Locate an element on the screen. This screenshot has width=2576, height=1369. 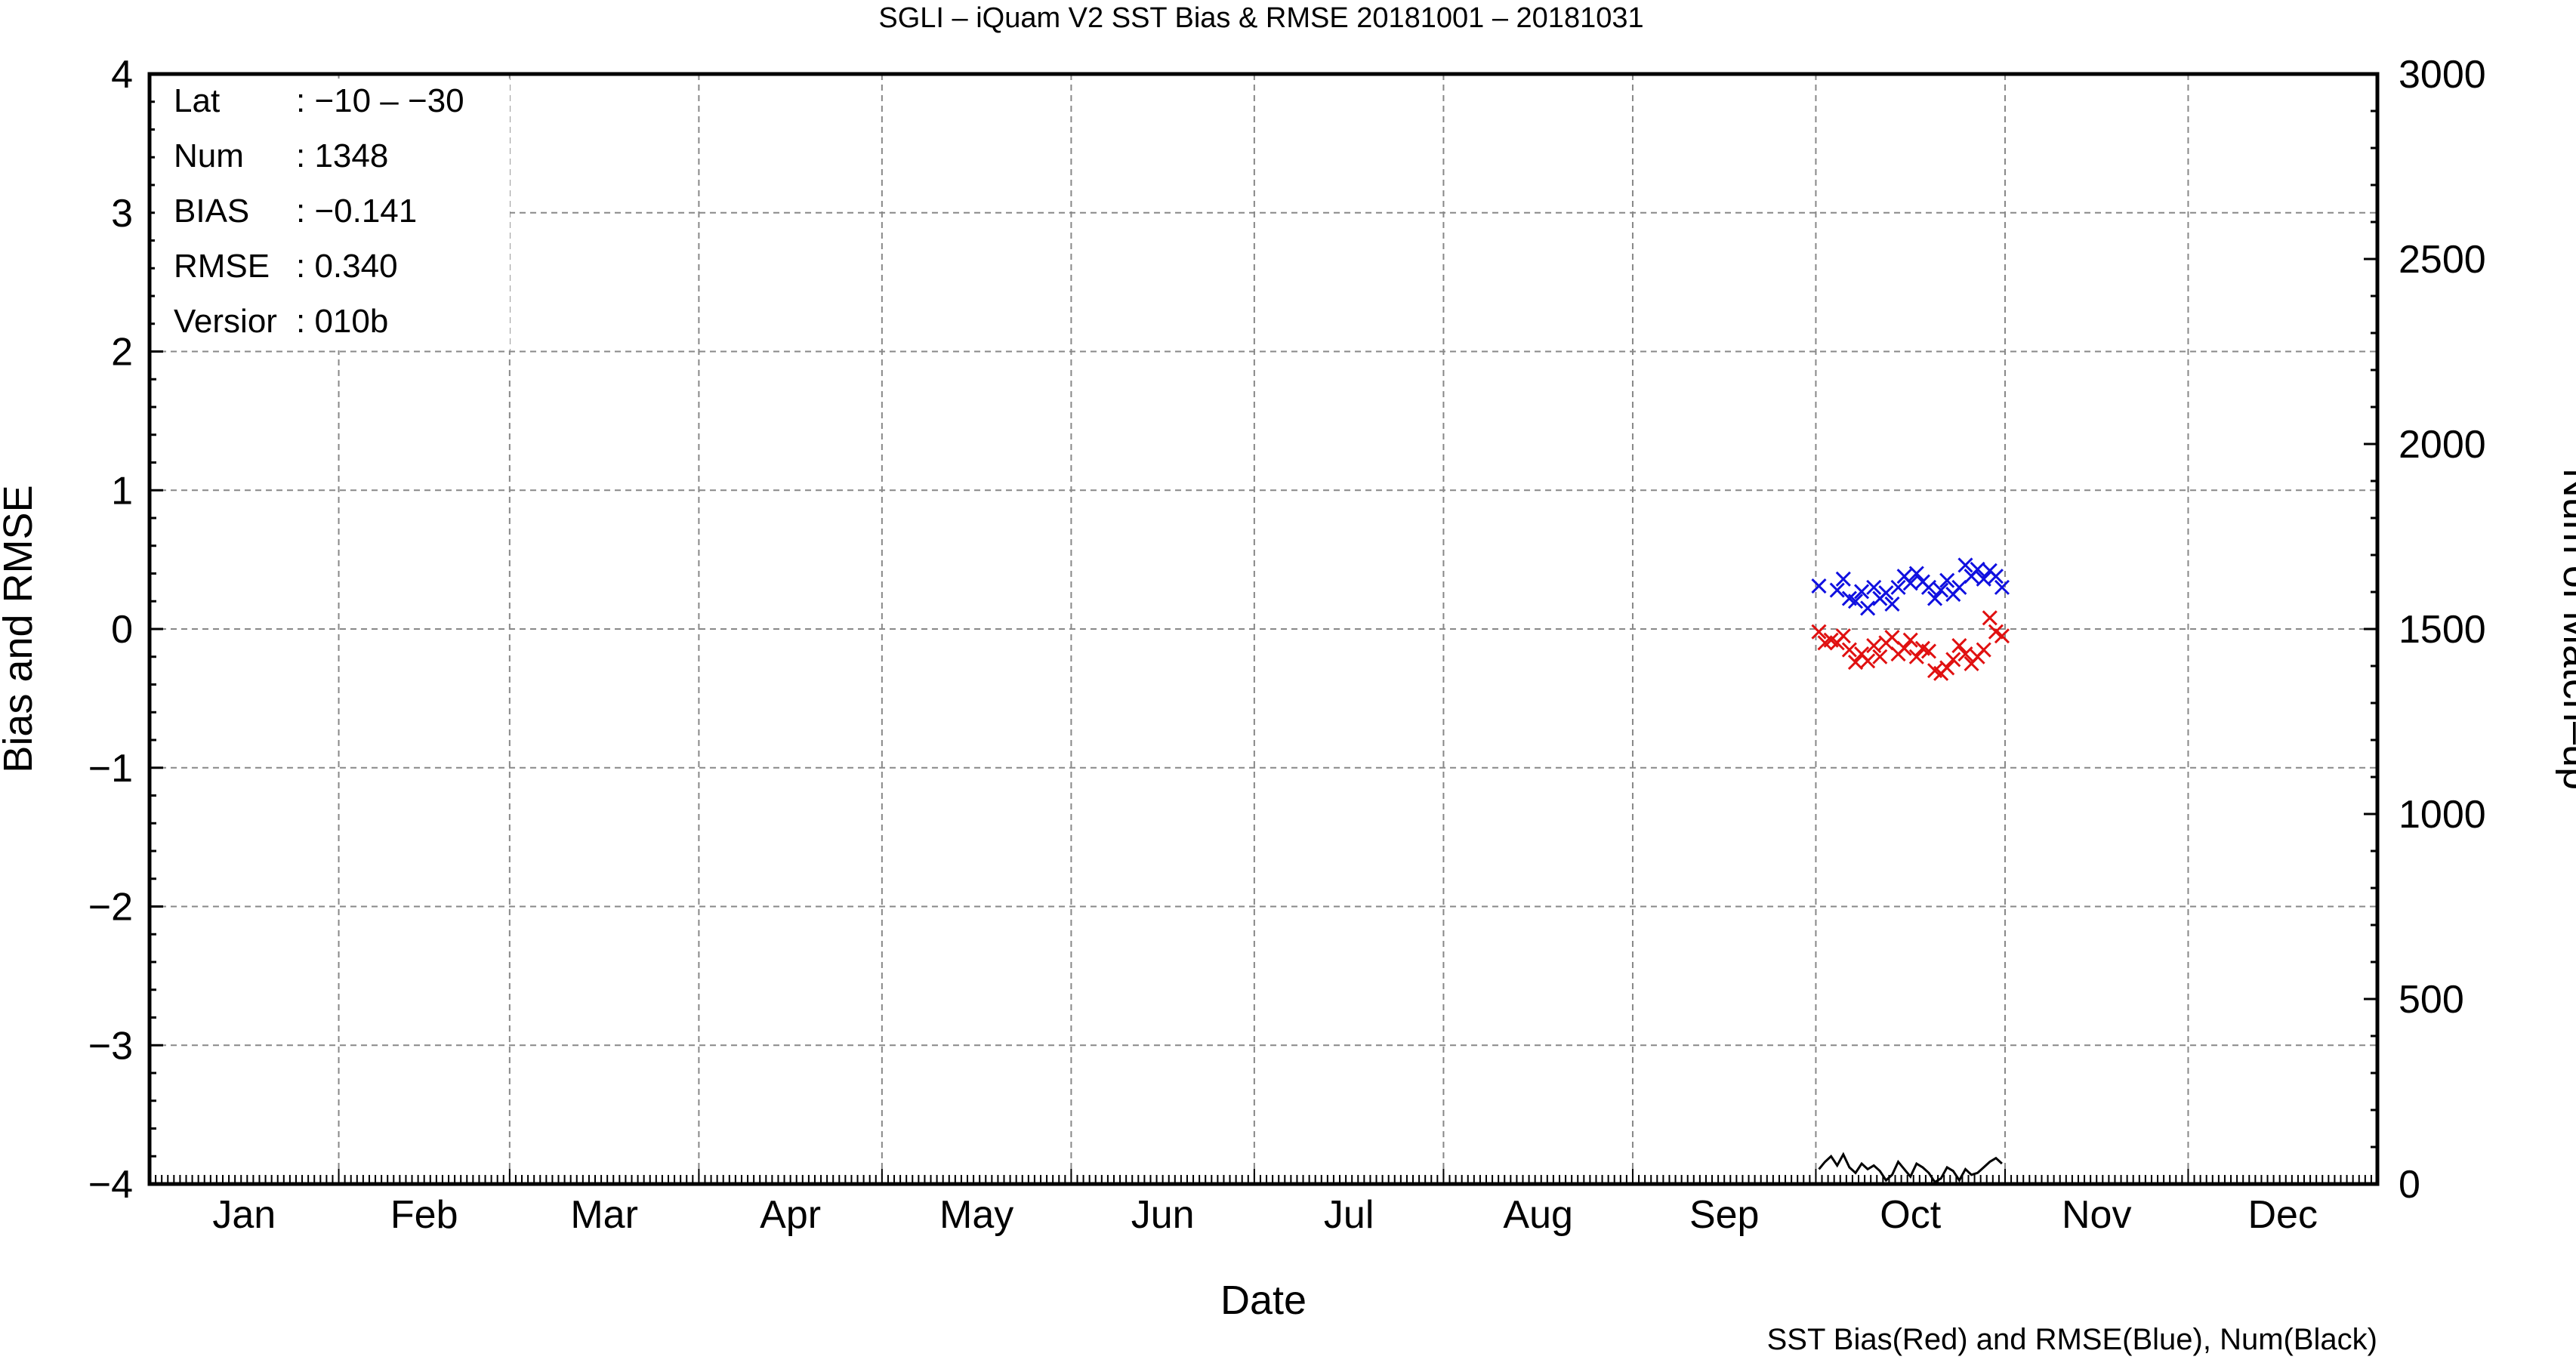
data-series is located at coordinates (1910, 870).